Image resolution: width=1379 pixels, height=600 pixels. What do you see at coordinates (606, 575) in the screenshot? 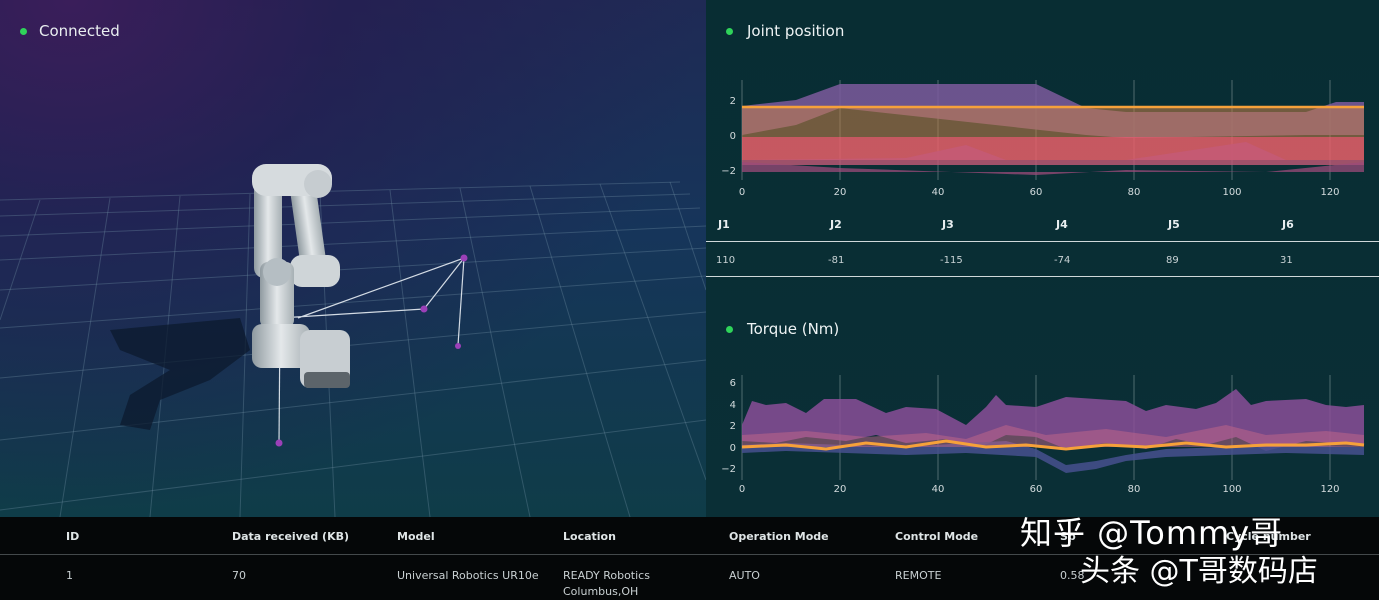
I see `cell-location-line1: READY Robotics` at bounding box center [606, 575].